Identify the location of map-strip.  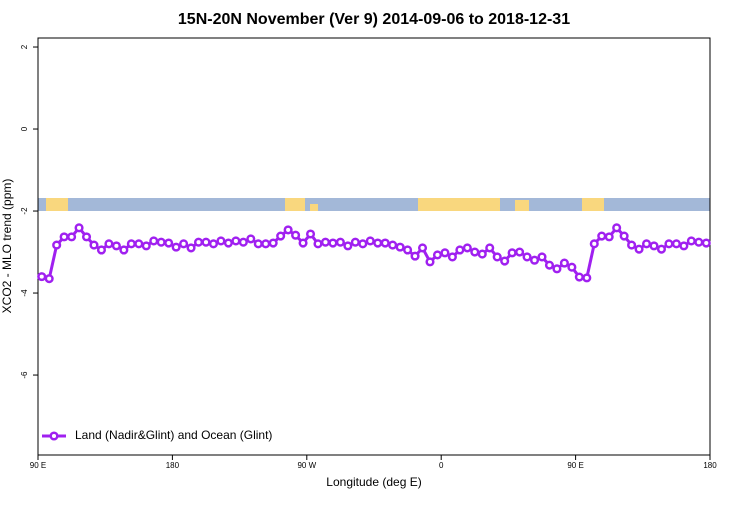
(374, 204).